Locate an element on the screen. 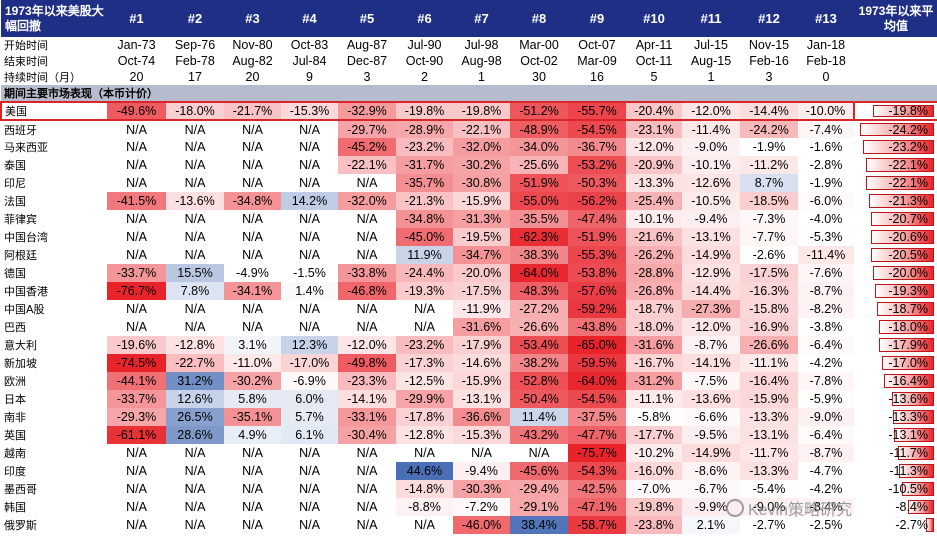 The image size is (937, 555). market-label: 美国 is located at coordinates (53, 111).